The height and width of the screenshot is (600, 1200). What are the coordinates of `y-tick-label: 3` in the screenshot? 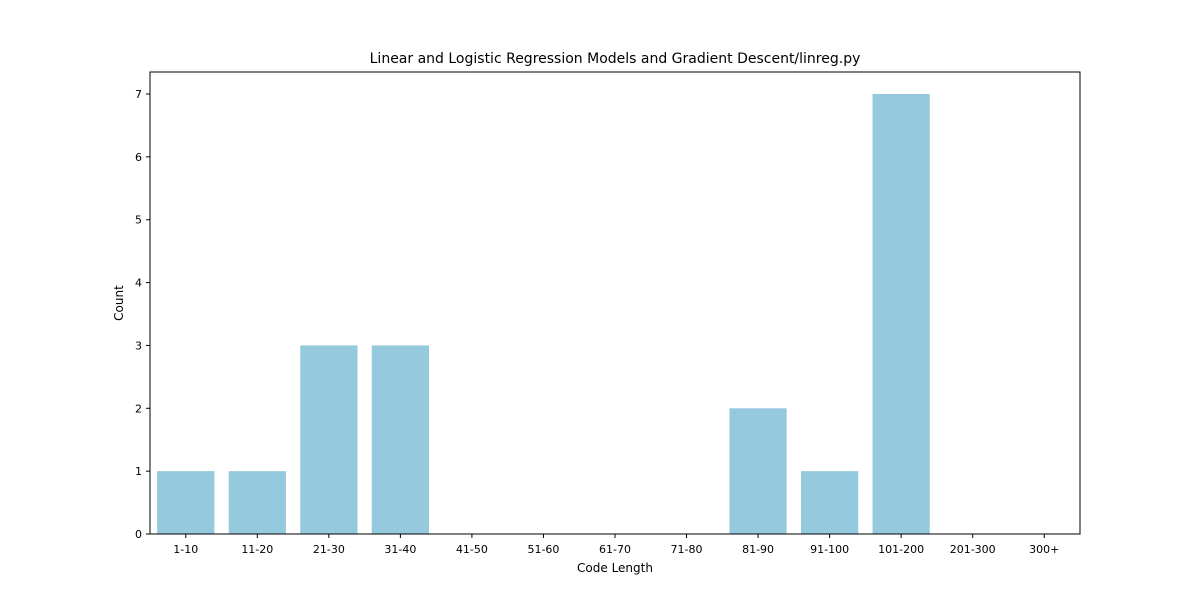 It's located at (138, 345).